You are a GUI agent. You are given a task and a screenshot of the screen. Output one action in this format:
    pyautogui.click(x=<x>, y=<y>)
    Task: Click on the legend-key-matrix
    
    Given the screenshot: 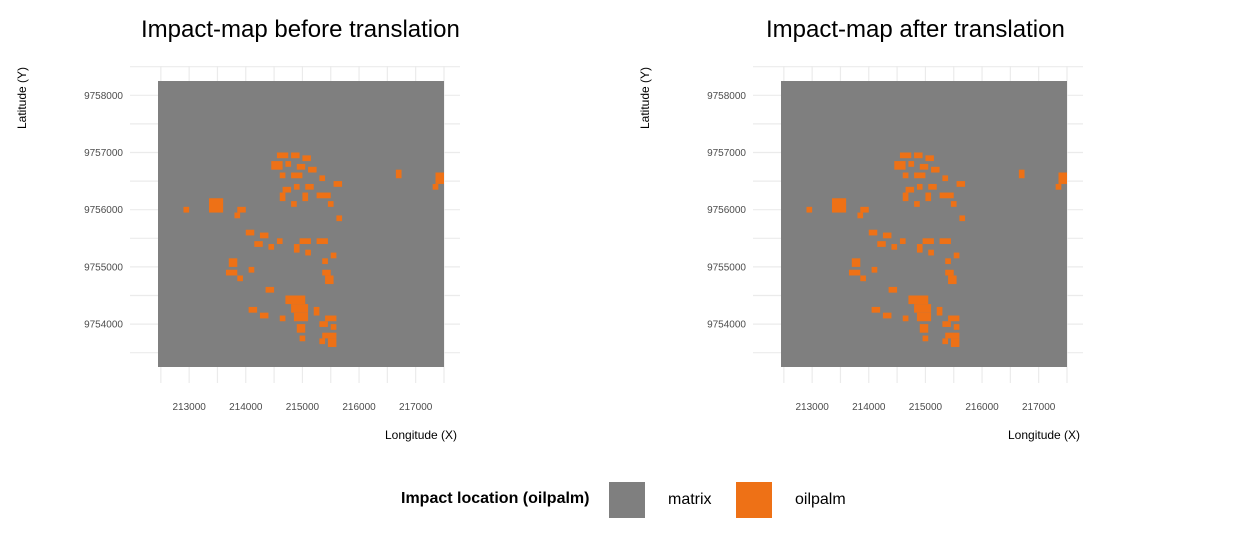 What is the action you would take?
    pyautogui.click(x=627, y=500)
    